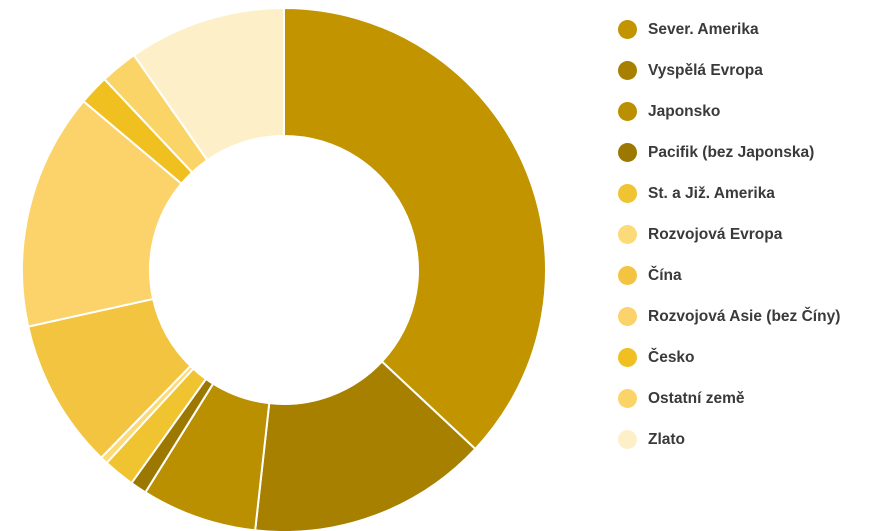 This screenshot has width=882, height=531. I want to click on legend-item: Ostatní země, so click(729, 398).